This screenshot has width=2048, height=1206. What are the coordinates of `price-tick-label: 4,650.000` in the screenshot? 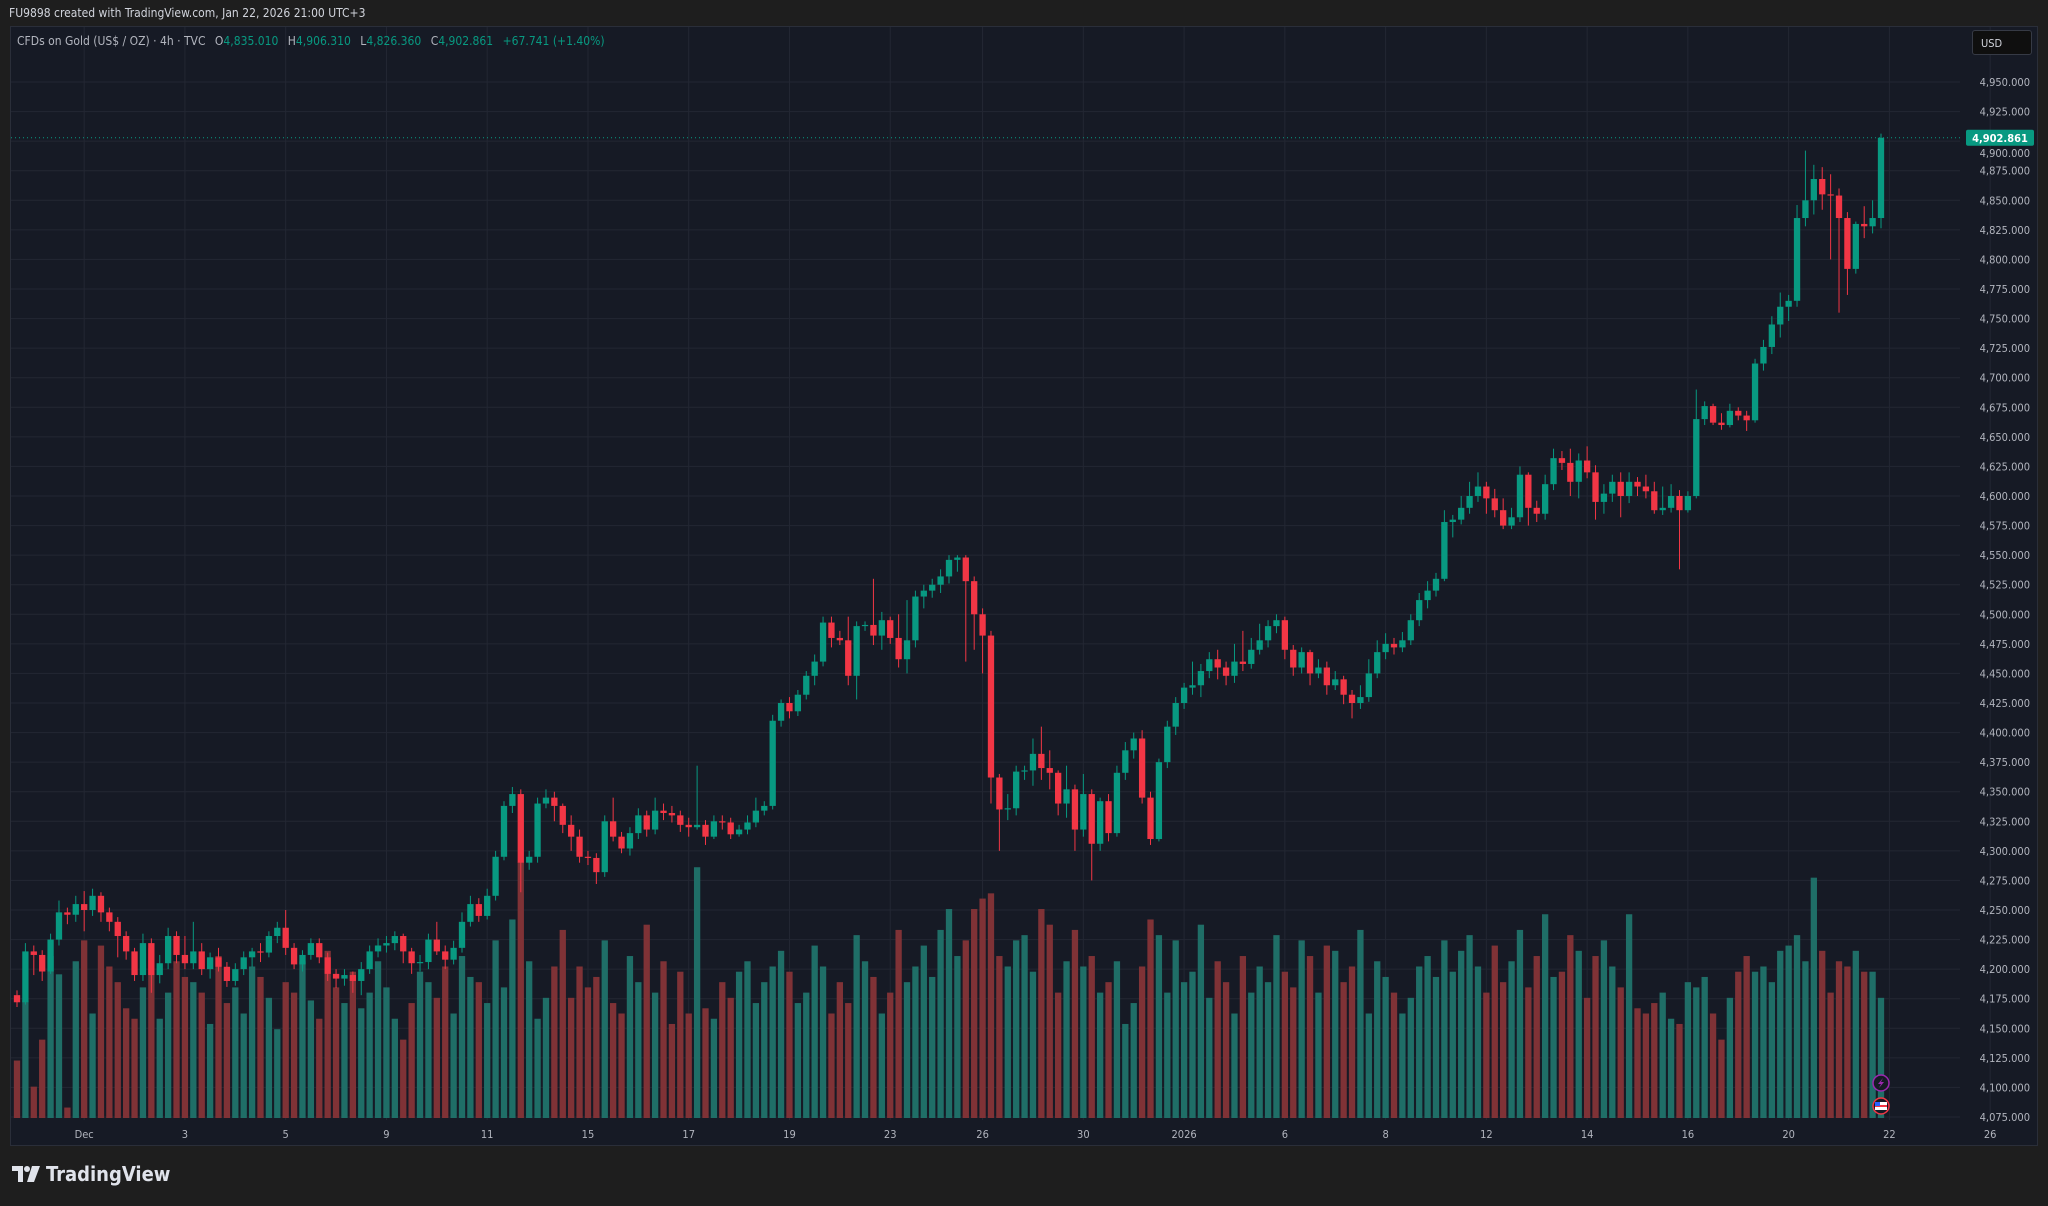 It's located at (2005, 437).